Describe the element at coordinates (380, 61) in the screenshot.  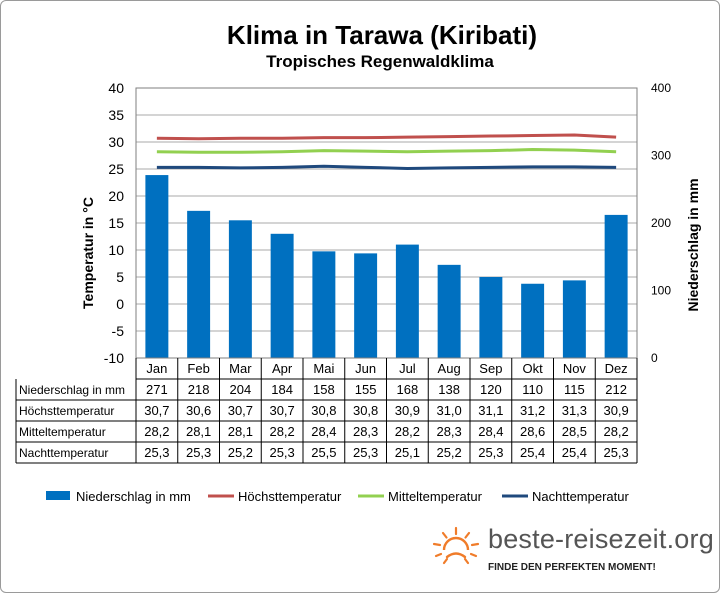
I see `chart-subtitle: Tropisches Regenwaldklima` at that location.